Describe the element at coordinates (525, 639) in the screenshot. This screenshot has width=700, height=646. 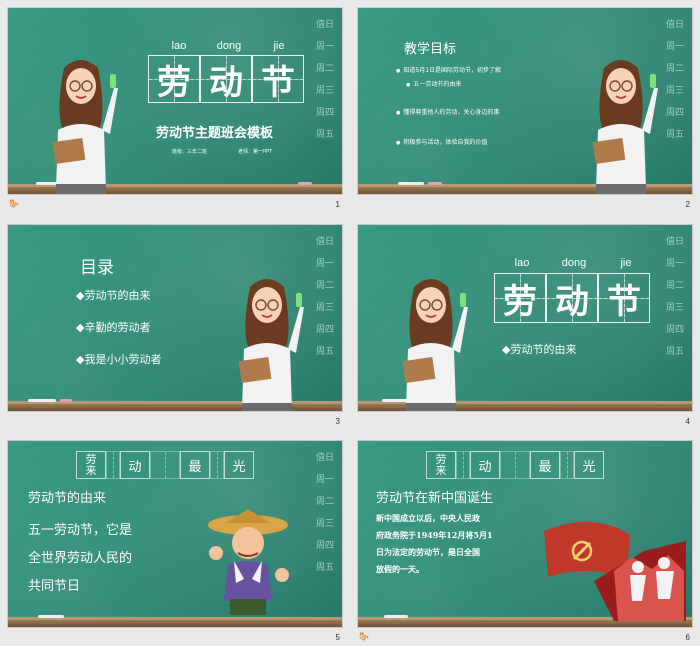
I see `slide-footer-6: 🐎 6` at that location.